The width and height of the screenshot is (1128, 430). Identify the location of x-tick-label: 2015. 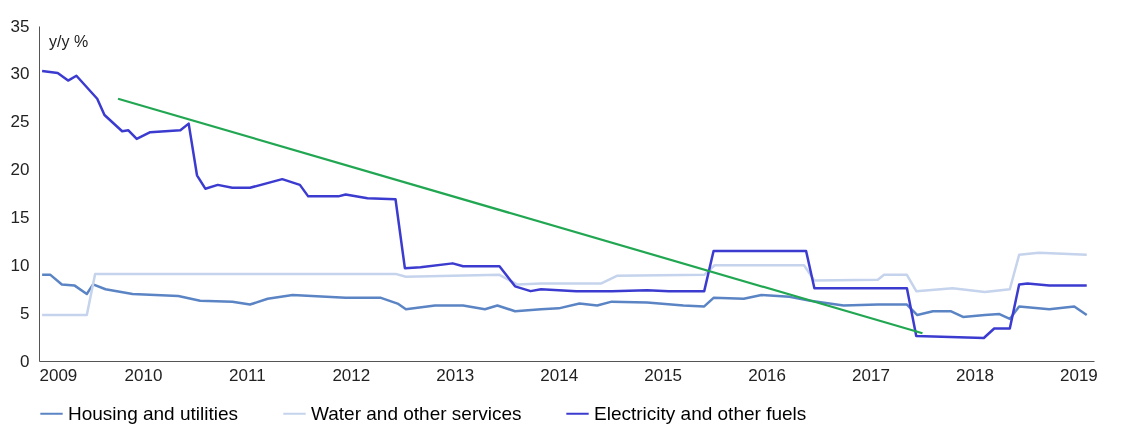
(663, 375).